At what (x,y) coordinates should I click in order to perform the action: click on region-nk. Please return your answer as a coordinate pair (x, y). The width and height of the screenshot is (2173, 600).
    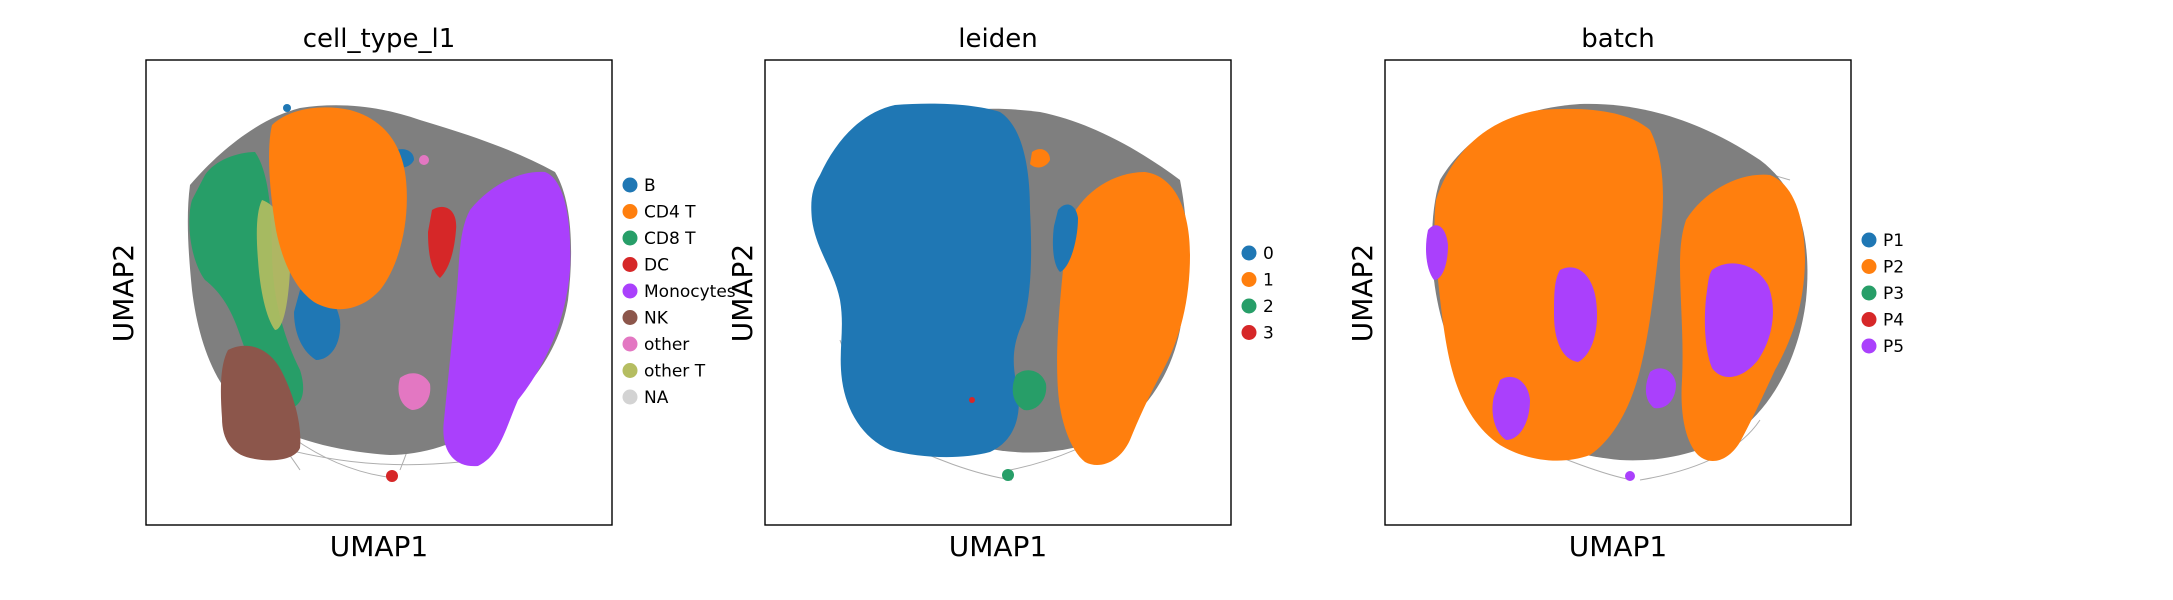
    Looking at the image, I should click on (260, 403).